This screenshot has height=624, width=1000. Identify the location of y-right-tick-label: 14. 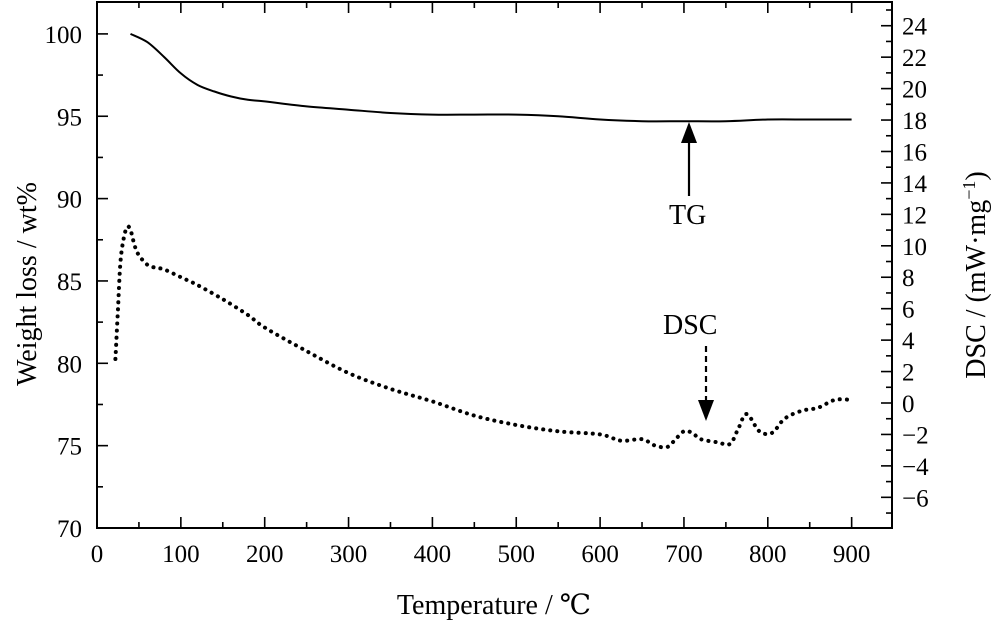
(915, 184).